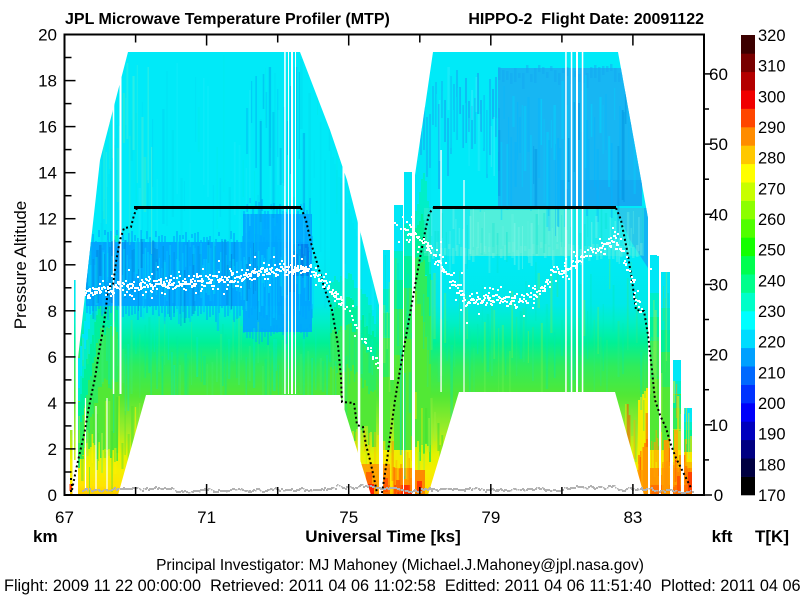  I want to click on svg-text:JPL Microwave Temperature Prof: JPL Microwave Temperature Profiler (MTP), so click(227, 19).